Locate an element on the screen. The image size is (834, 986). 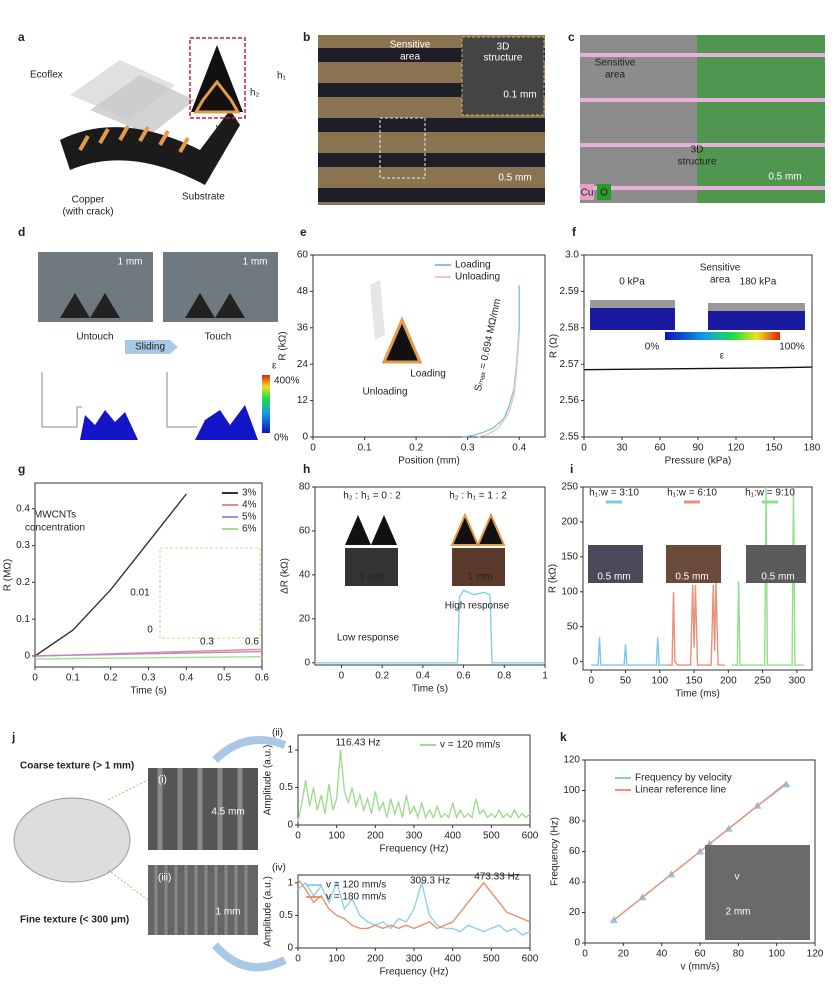
annotation: Loading is located at coordinates (428, 374).